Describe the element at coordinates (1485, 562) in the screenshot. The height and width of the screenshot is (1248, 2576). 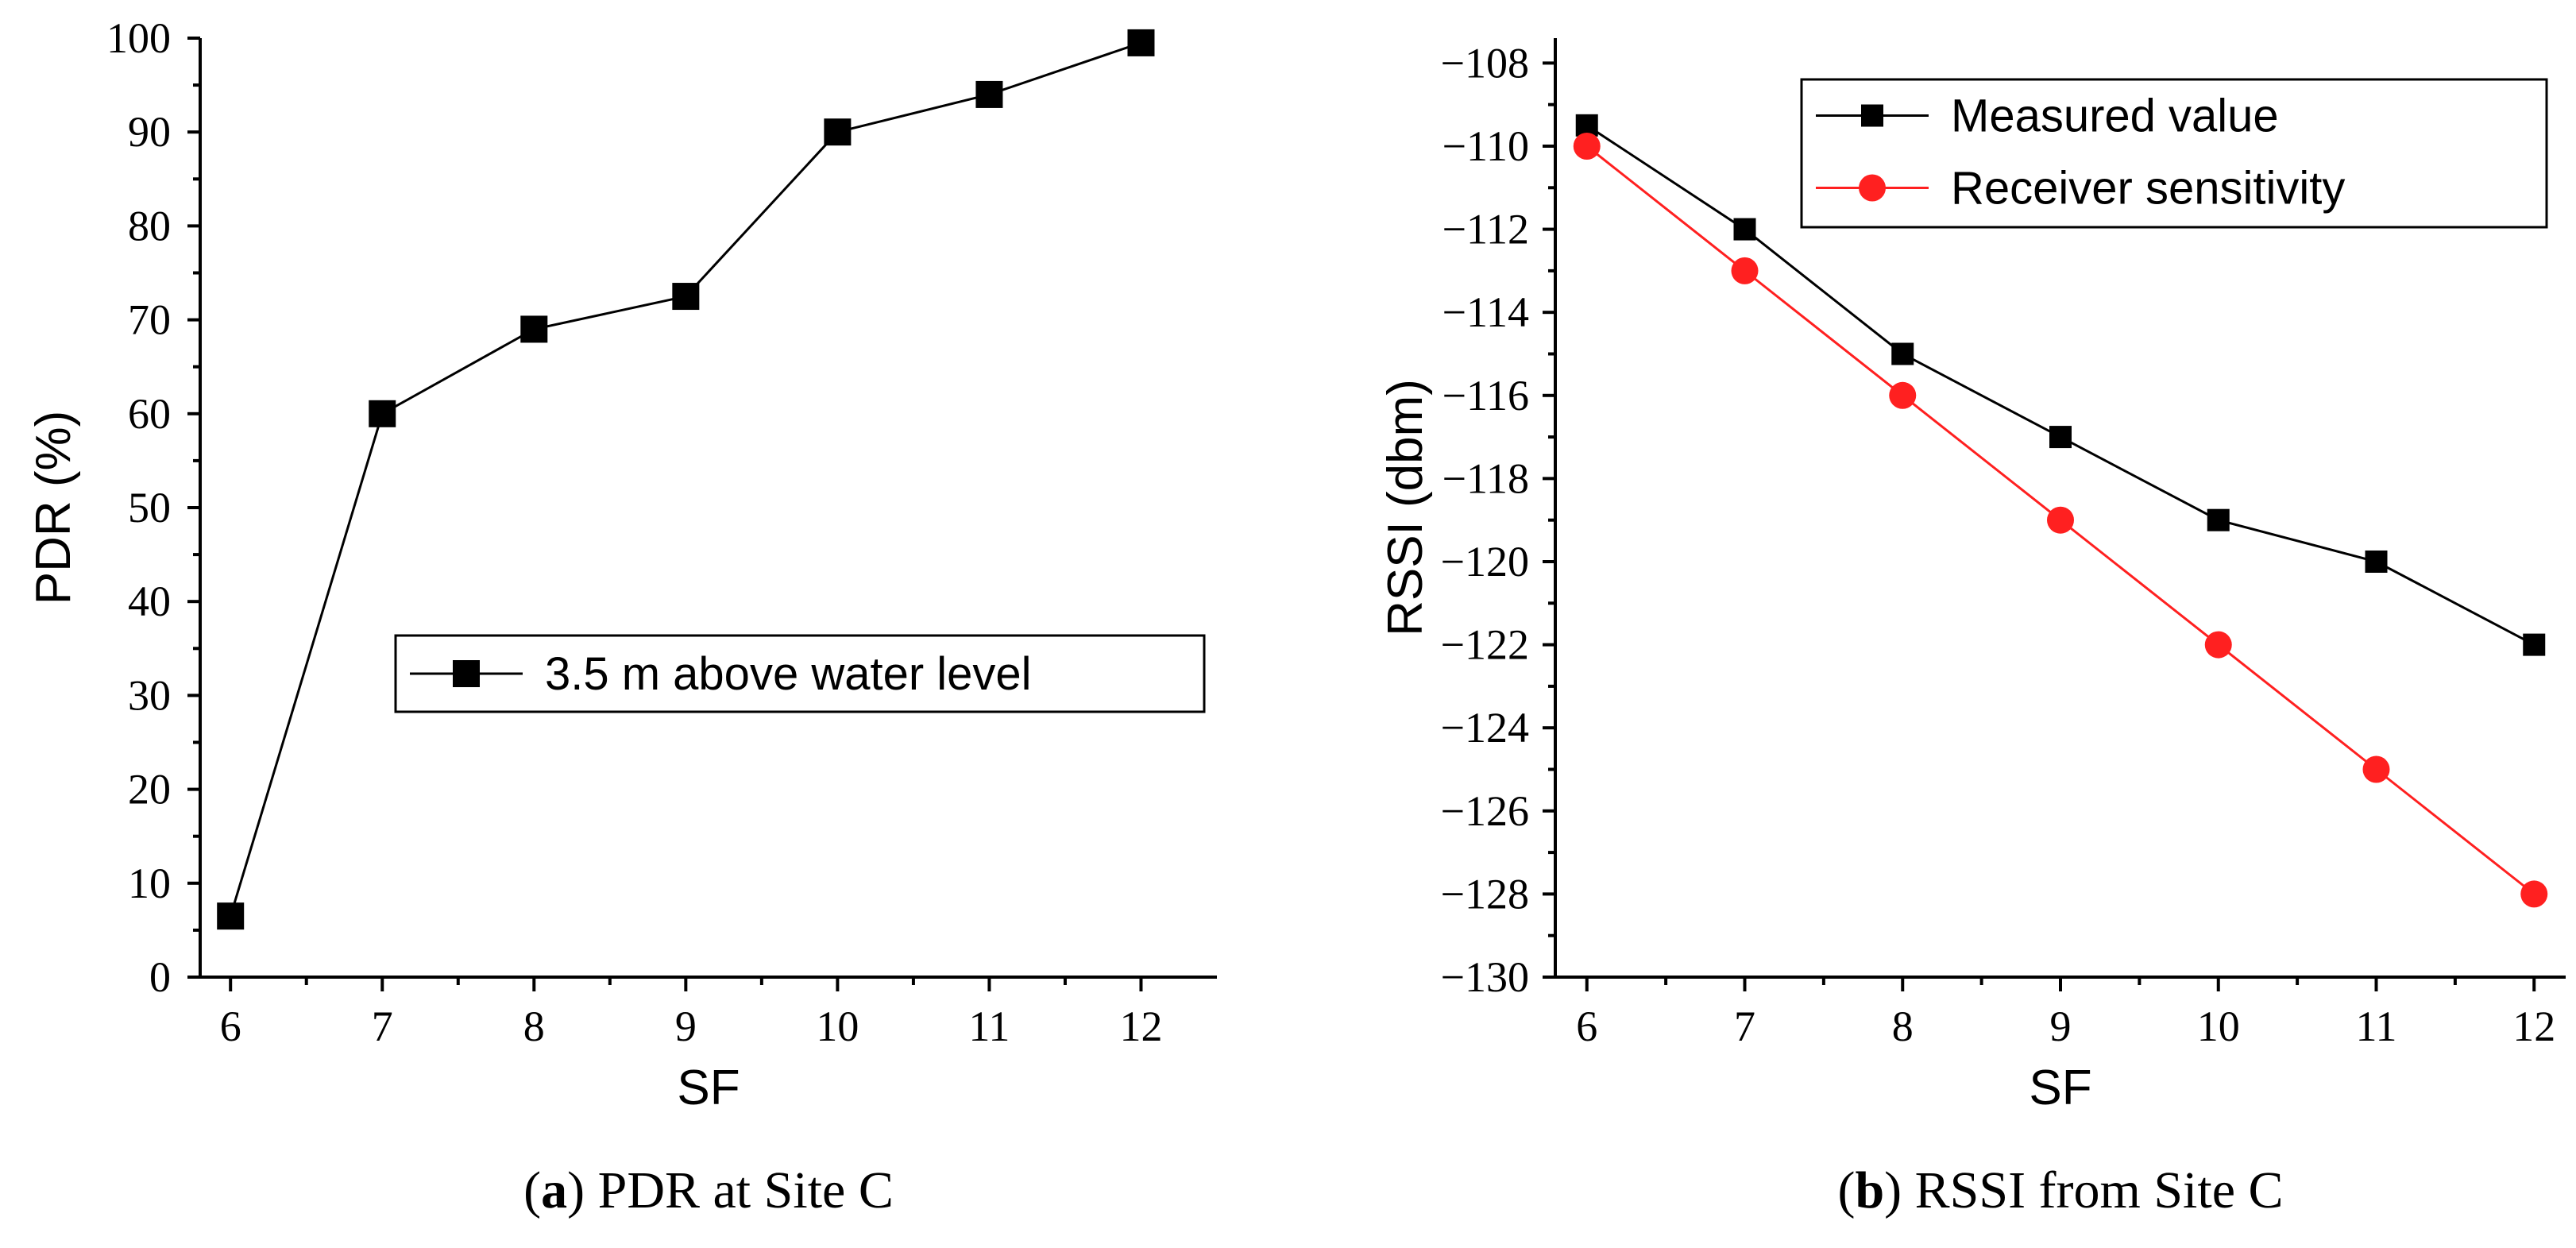
I see `y-tick-label: −120` at that location.